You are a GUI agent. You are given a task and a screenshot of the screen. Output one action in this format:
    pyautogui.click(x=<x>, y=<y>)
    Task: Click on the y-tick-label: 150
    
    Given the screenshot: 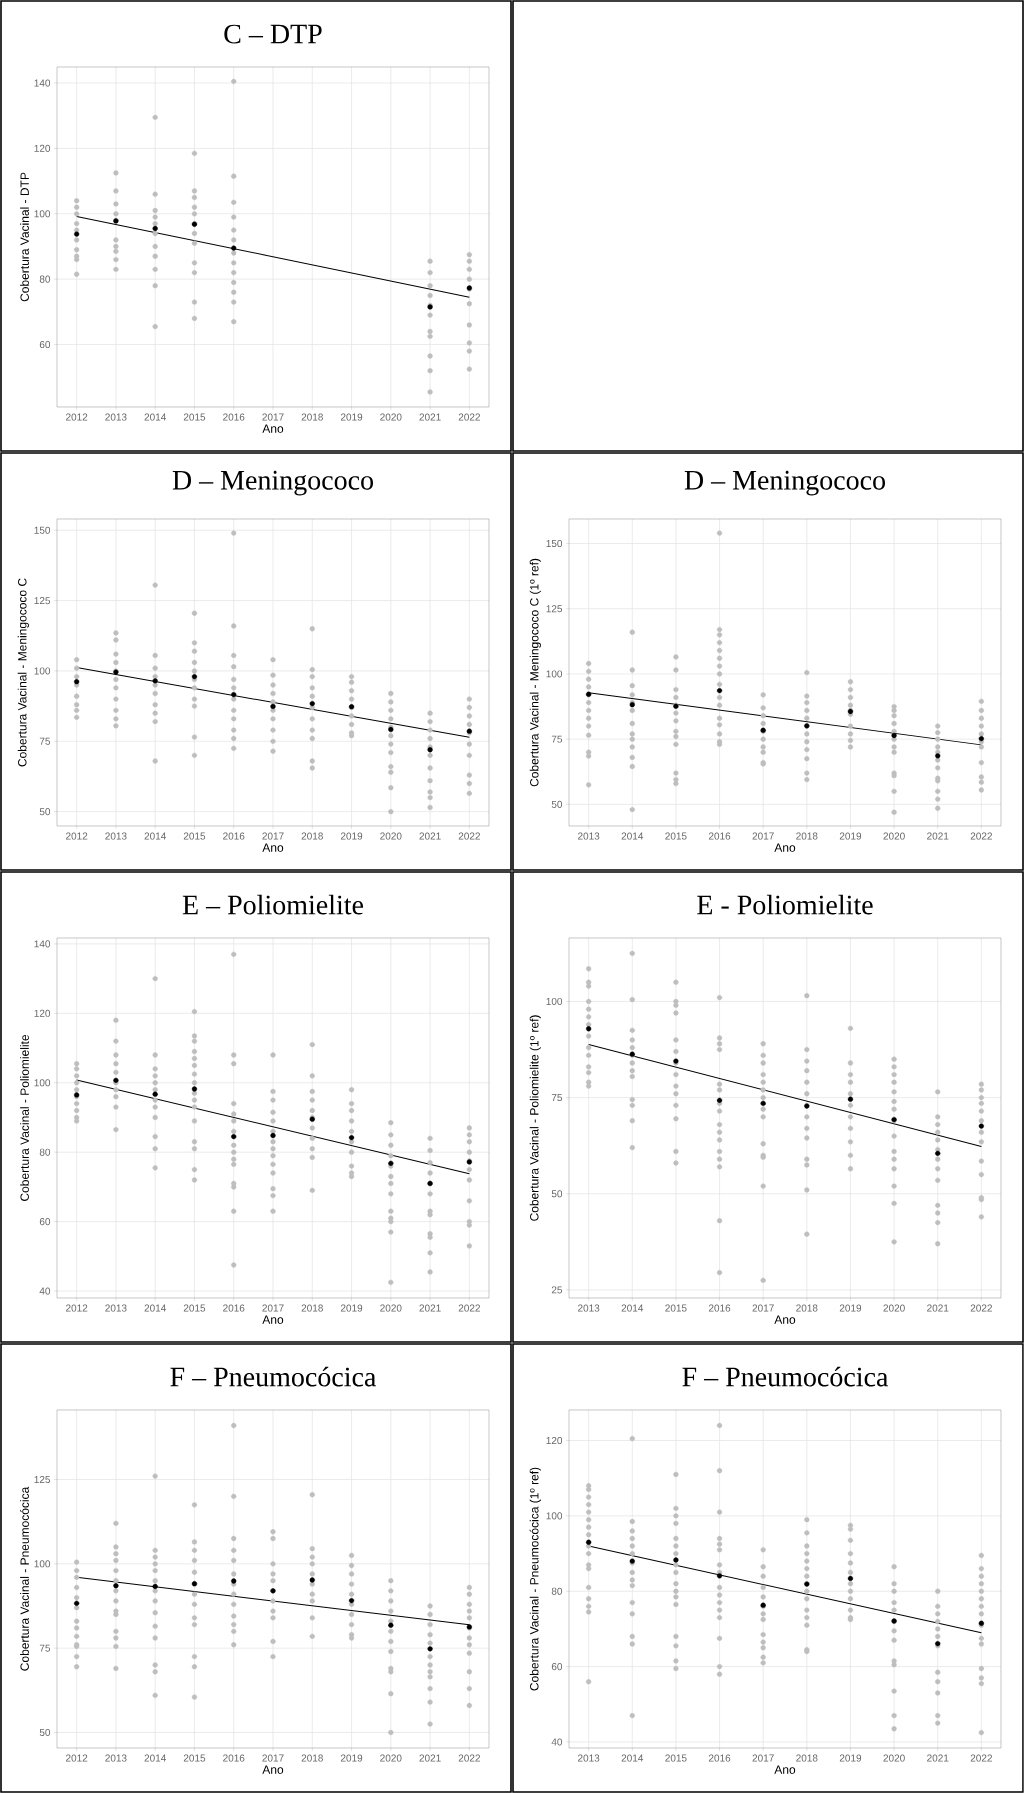 What is the action you would take?
    pyautogui.click(x=42, y=530)
    